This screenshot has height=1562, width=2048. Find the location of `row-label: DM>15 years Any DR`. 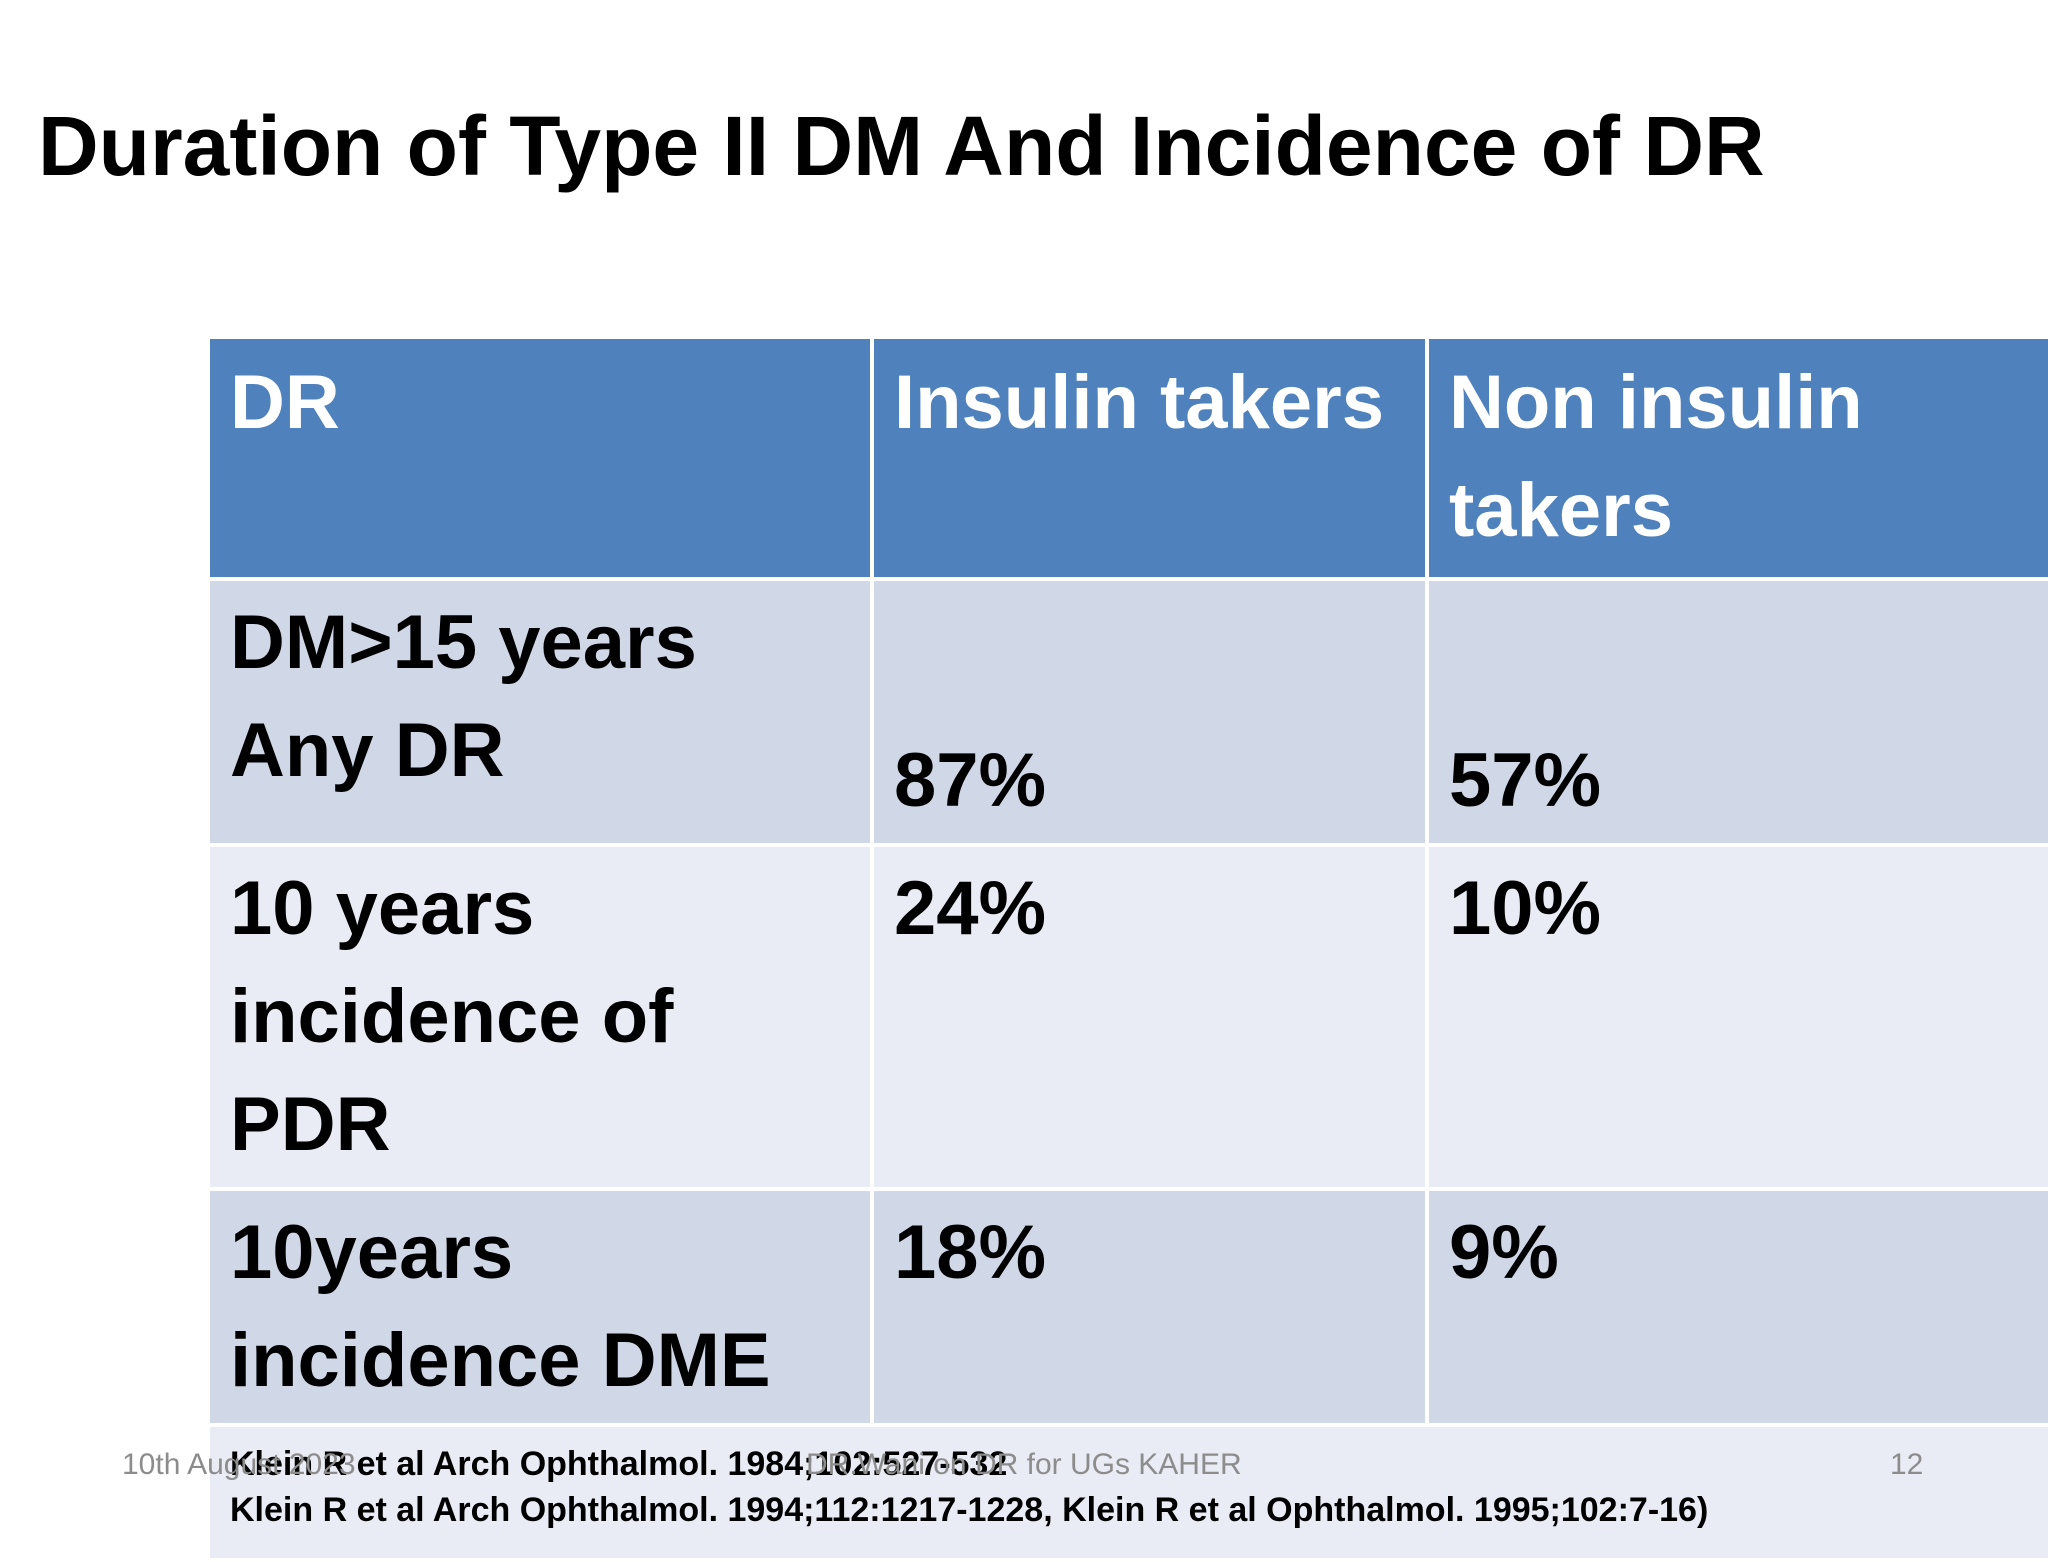

row-label: DM>15 years Any DR is located at coordinates (540, 712).